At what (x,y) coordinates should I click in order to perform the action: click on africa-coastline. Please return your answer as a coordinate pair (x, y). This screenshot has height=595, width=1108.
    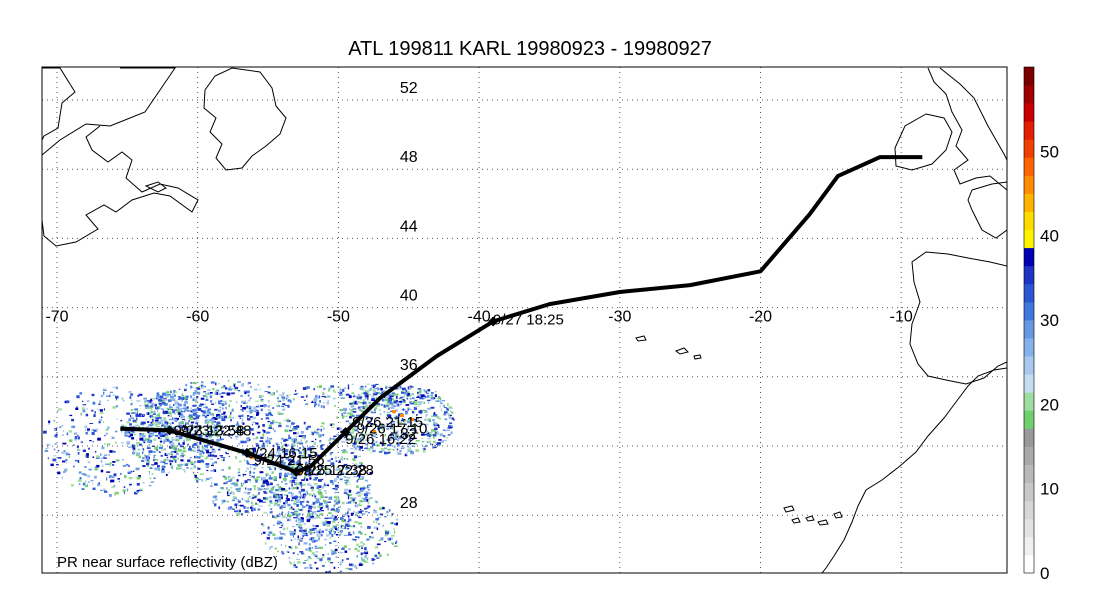
    Looking at the image, I should click on (914, 470).